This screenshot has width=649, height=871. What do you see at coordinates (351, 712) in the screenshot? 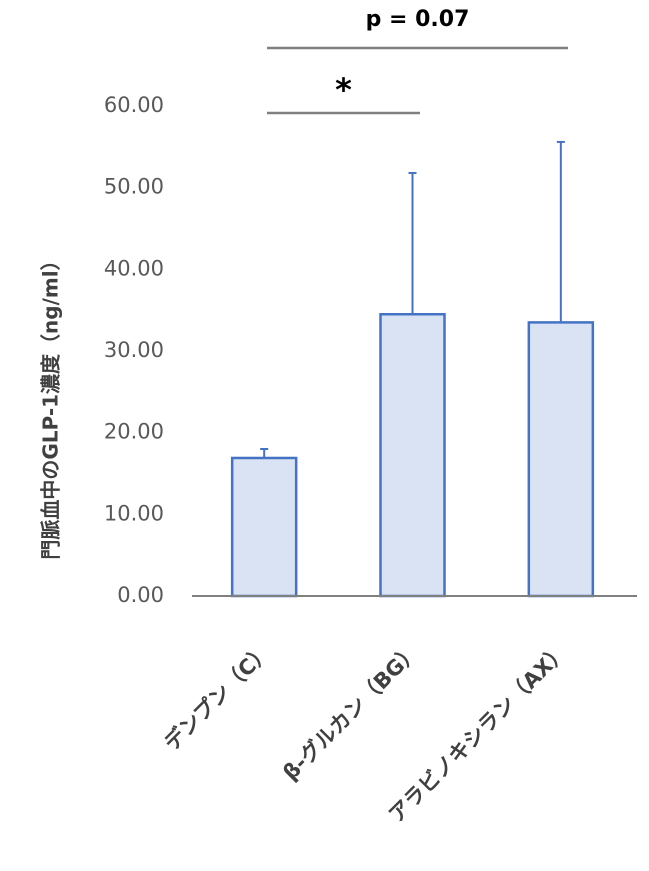
I see `x-tick-label: β-グルカン（BG）` at bounding box center [351, 712].